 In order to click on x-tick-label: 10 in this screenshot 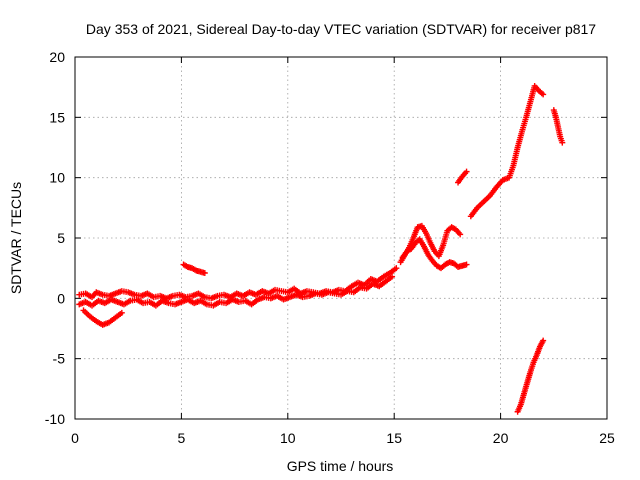, I will do `click(288, 438)`.